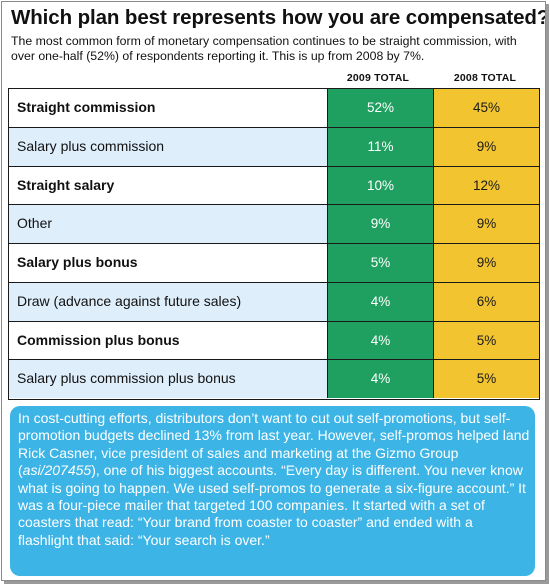  Describe the element at coordinates (126, 378) in the screenshot. I see `row-label: Salary plus commission plus bonus` at that location.